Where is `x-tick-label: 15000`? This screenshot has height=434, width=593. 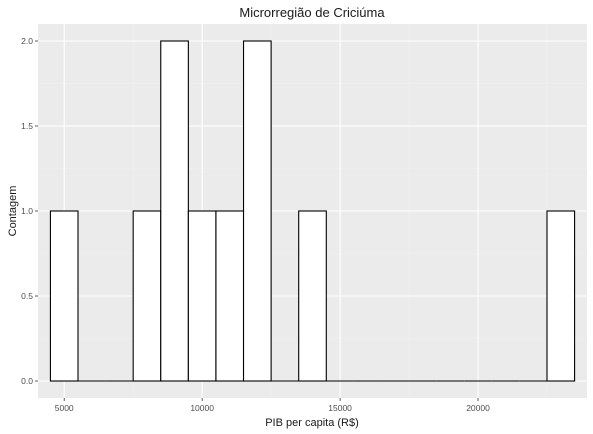
x-tick-label: 15000 is located at coordinates (340, 408).